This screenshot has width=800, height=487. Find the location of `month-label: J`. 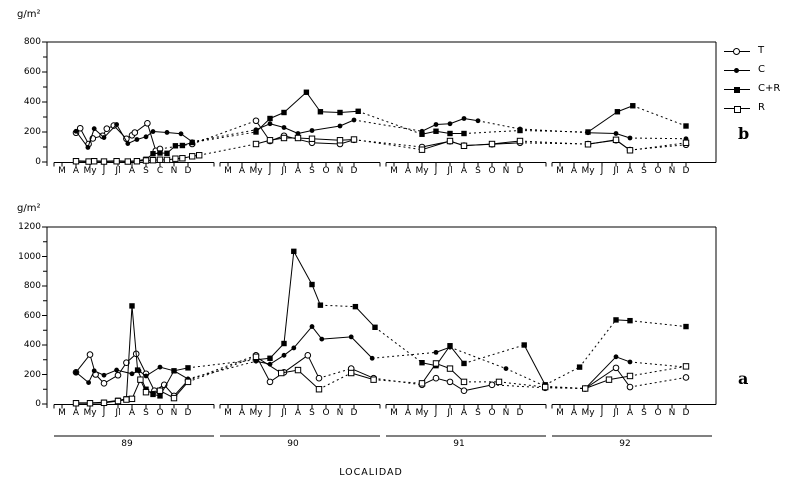

month-label: J is located at coordinates (270, 412).